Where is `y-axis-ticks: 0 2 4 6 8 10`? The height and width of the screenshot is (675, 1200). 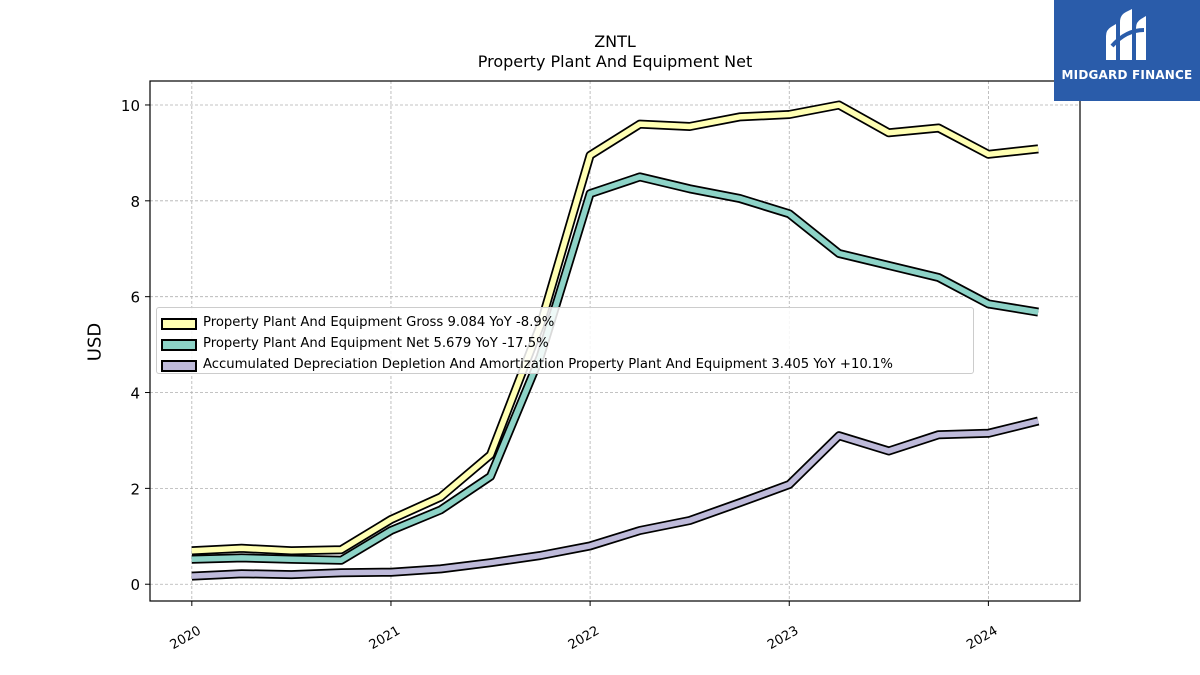
y-axis-ticks: 0 2 4 6 8 10 is located at coordinates (135, 345).